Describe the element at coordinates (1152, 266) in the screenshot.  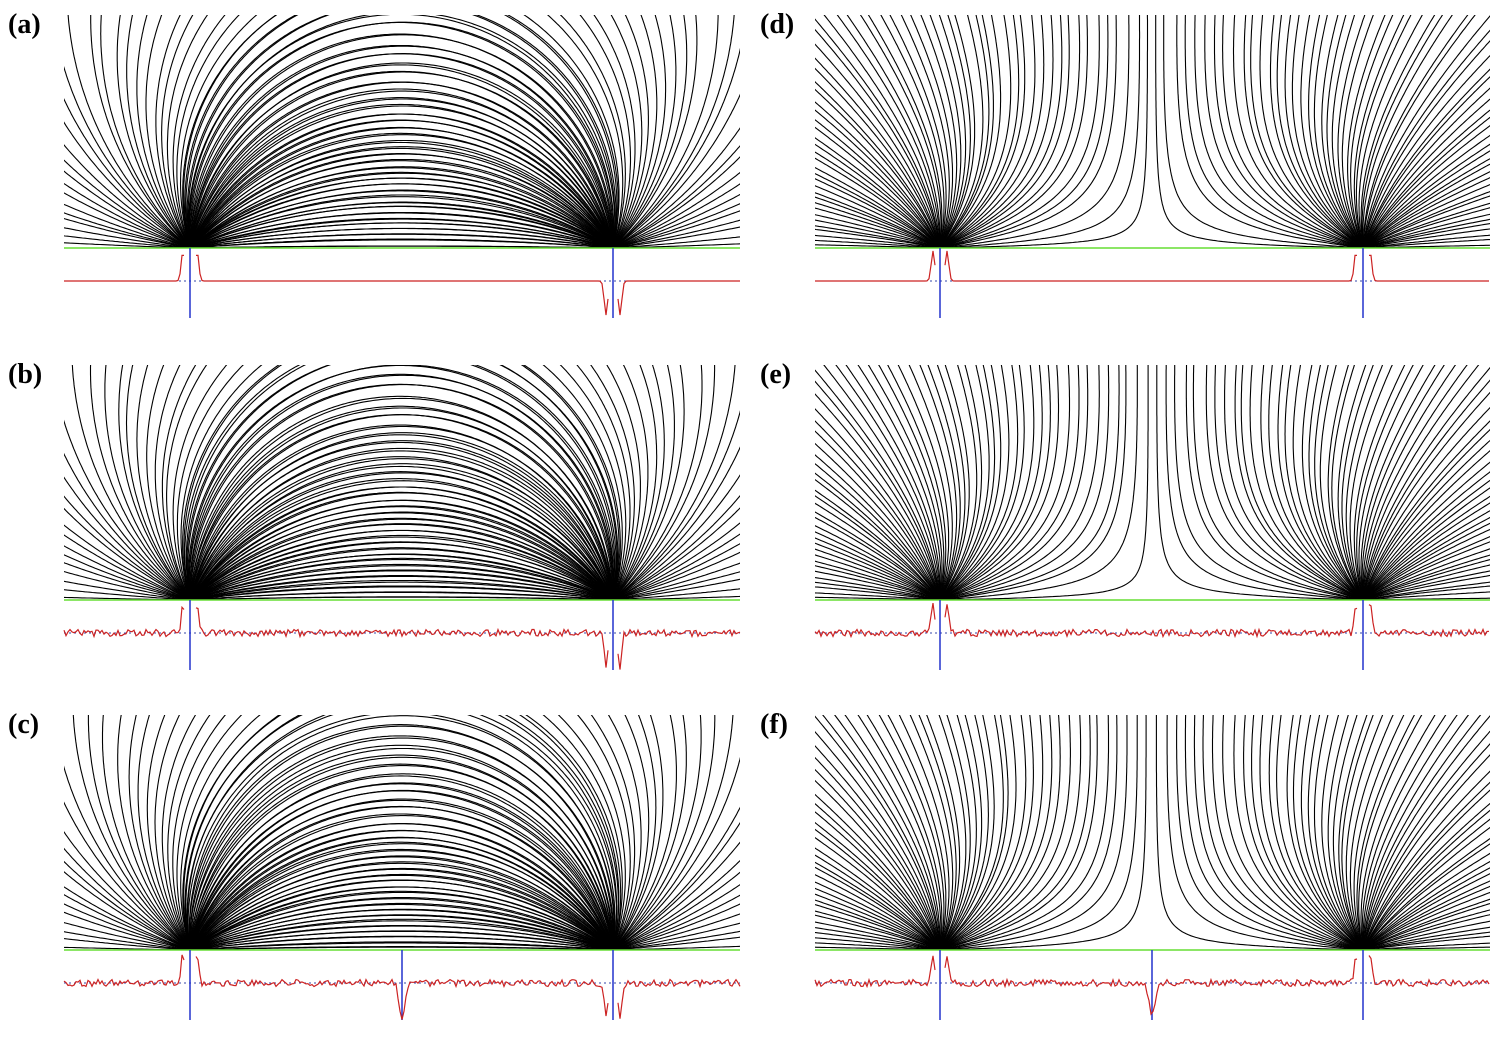
I see `signal-trace` at that location.